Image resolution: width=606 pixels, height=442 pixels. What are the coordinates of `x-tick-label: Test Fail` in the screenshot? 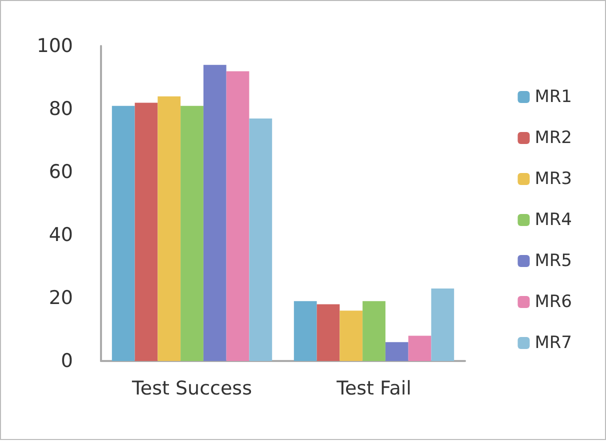 It's located at (374, 389).